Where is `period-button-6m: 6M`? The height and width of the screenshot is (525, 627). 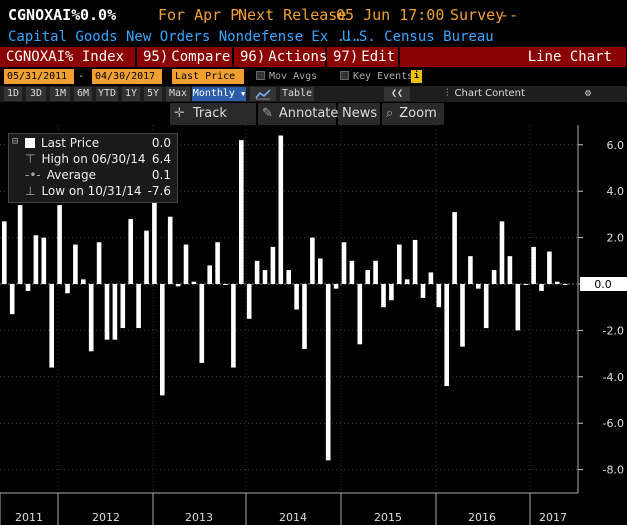
period-button-6m: 6M is located at coordinates (83, 94).